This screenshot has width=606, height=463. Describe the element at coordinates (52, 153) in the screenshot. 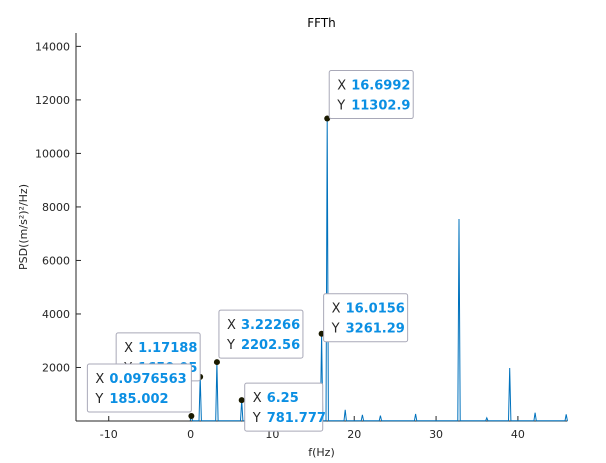

I see `y-tick-label: 10000` at that location.